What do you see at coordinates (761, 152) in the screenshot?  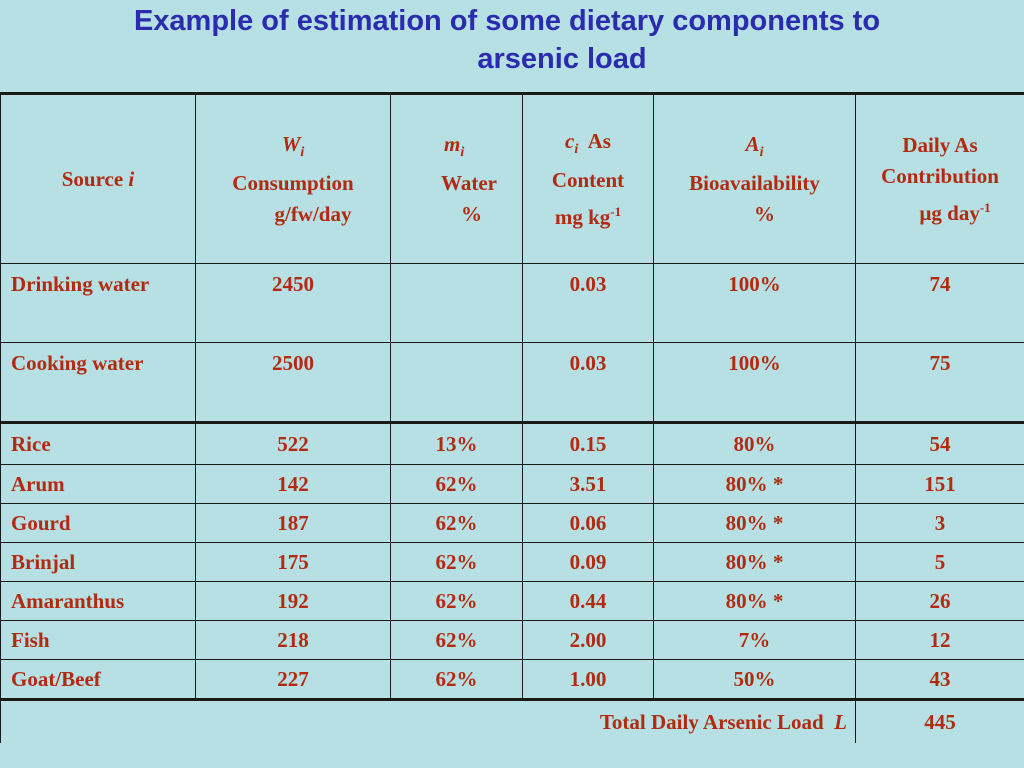 I see `header-a-sub: i` at bounding box center [761, 152].